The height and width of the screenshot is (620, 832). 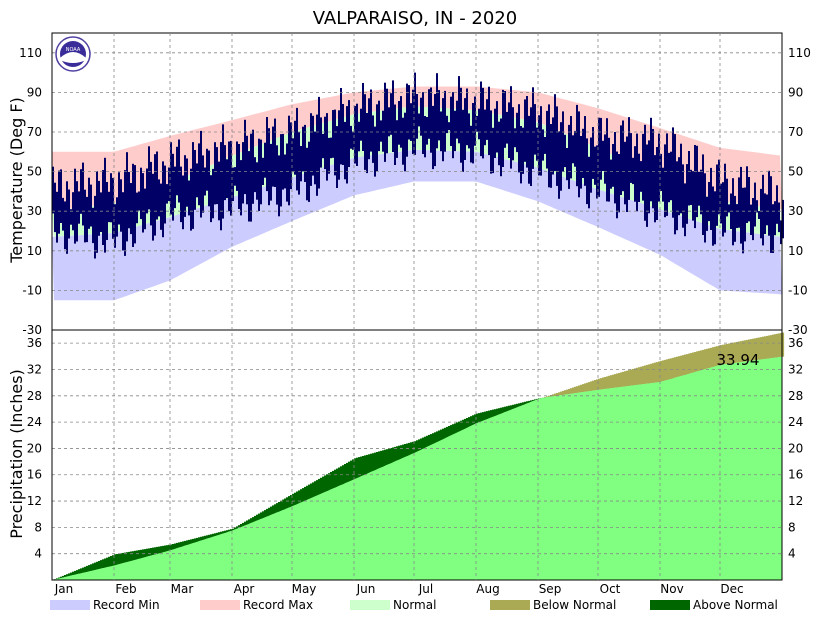 What do you see at coordinates (34, 369) in the screenshot?
I see `precip-tick-label-left: 32` at bounding box center [34, 369].